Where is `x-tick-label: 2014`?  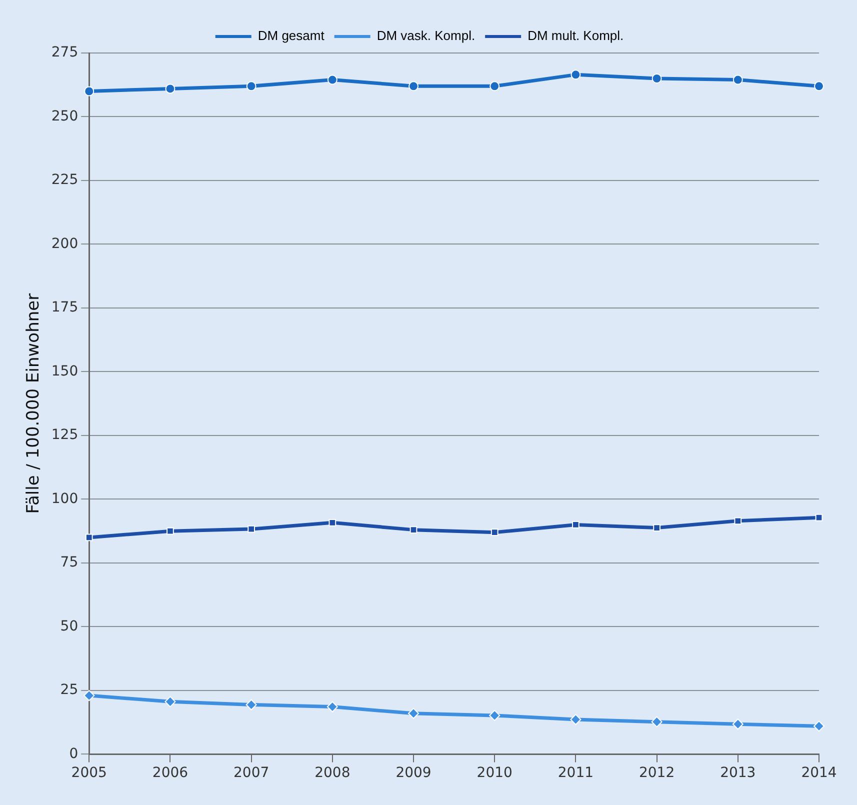 x-tick-label: 2014 is located at coordinates (819, 773).